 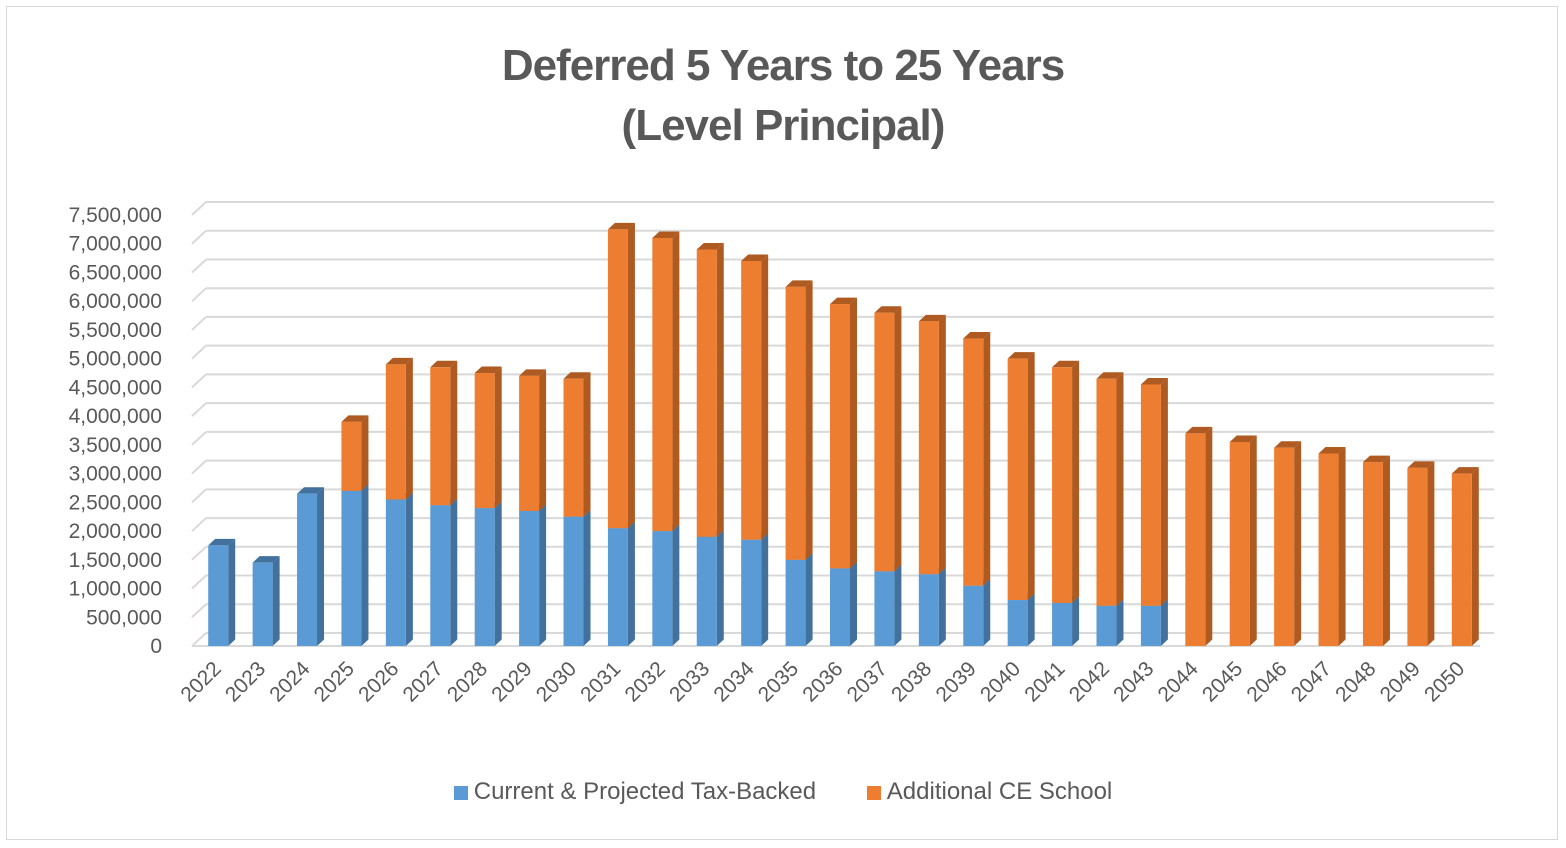 What do you see at coordinates (1199, 430) in the screenshot?
I see `bar-ce-school-2044-top` at bounding box center [1199, 430].